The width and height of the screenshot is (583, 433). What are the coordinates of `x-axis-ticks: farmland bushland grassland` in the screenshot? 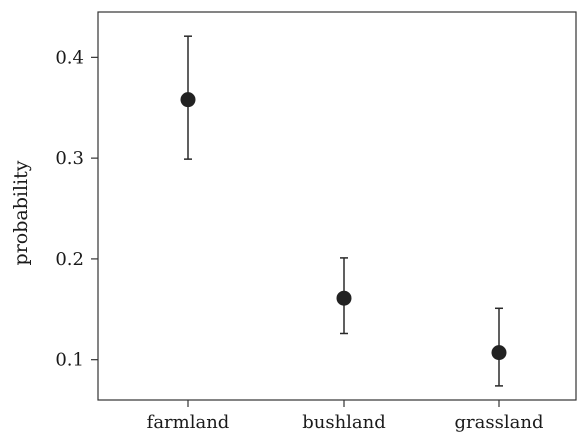 It's located at (345, 416).